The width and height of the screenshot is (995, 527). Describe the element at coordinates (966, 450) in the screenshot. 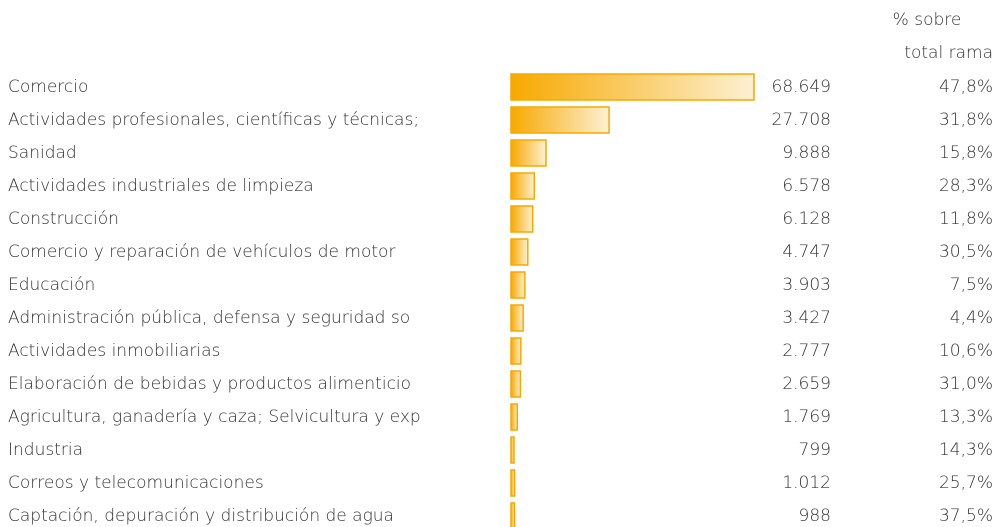

I see `share-label: 14,3%` at that location.